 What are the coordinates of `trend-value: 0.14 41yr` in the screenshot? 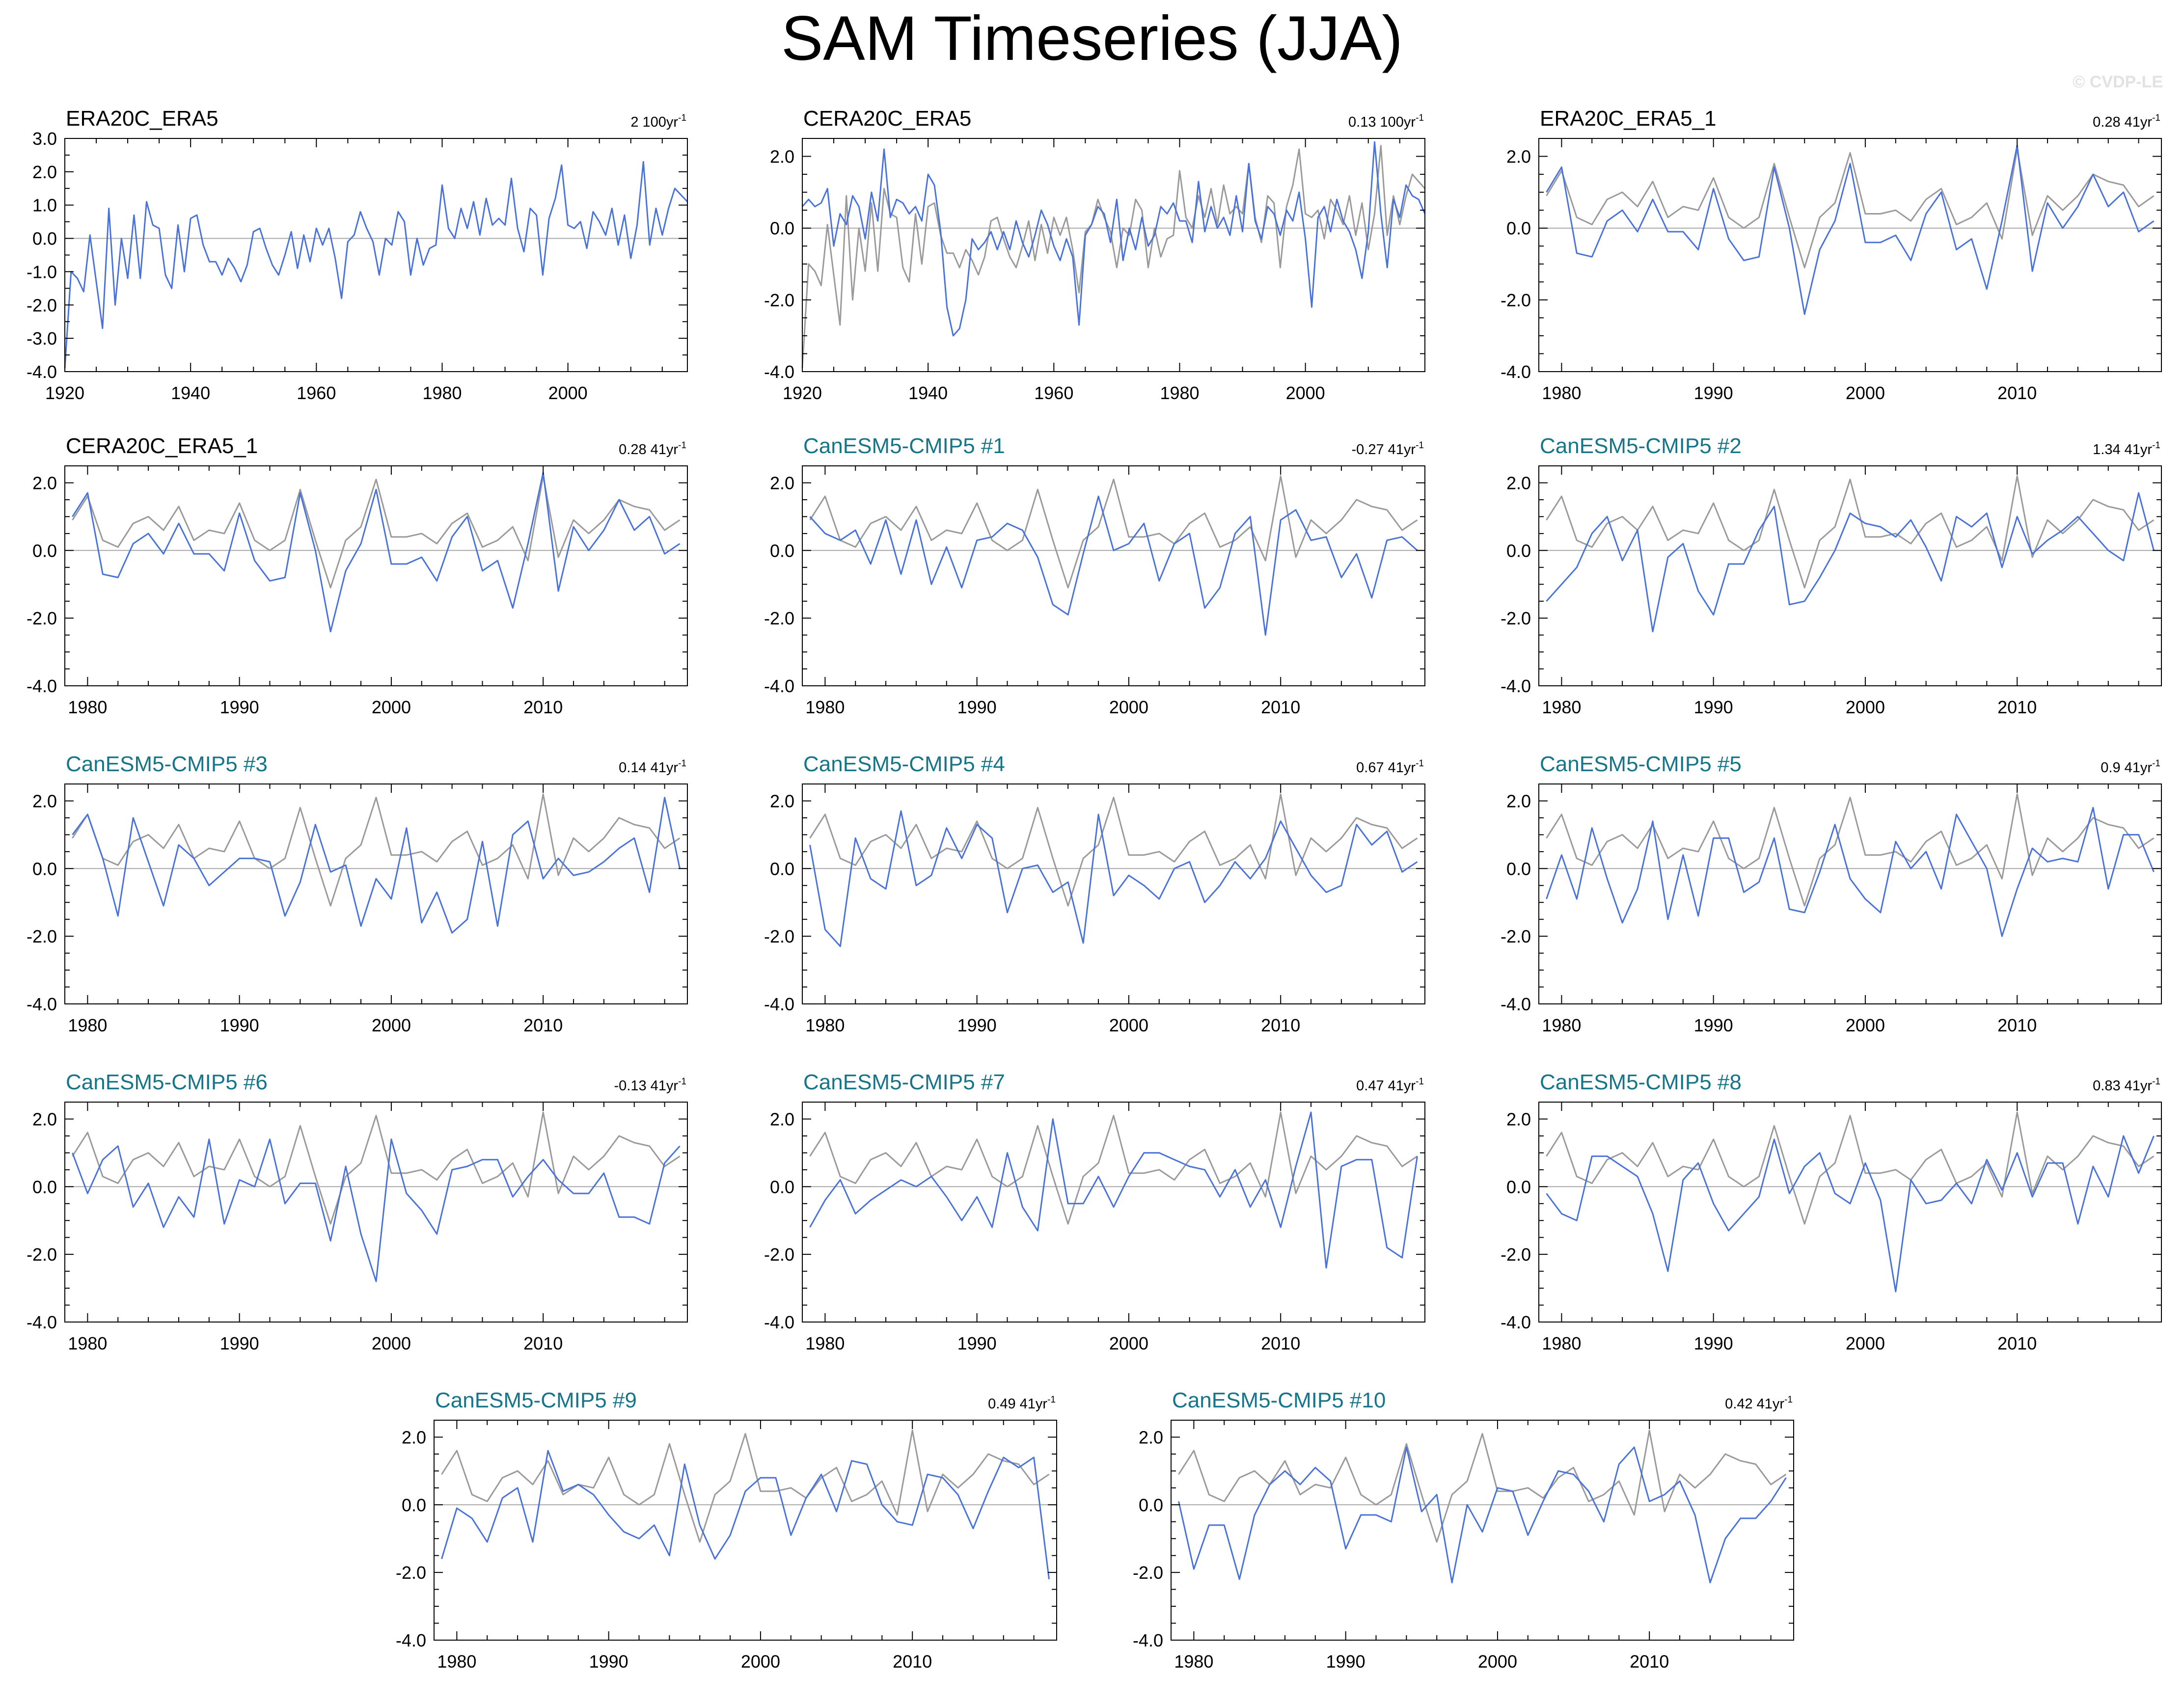 It's located at (648, 768).